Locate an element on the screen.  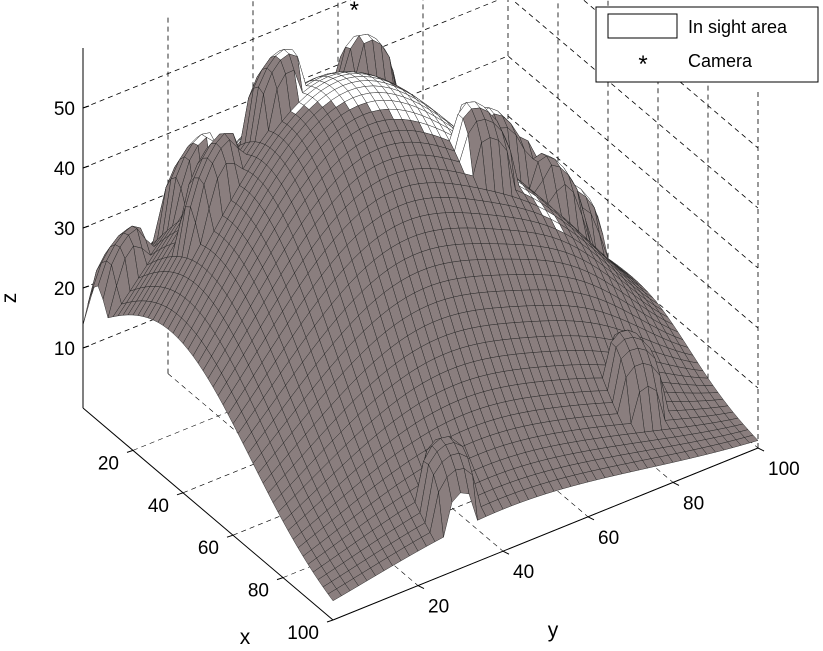
z-tick-label: 10 is located at coordinates (64, 349).